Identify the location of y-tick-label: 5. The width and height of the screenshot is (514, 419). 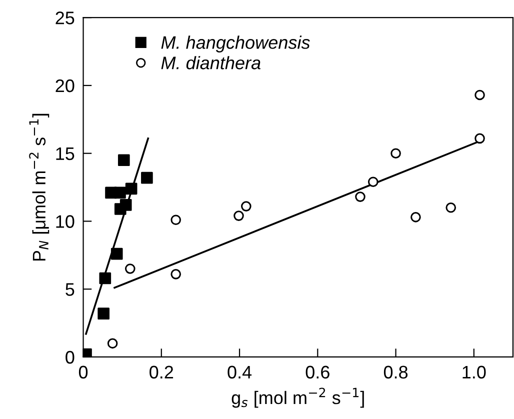
(70, 289).